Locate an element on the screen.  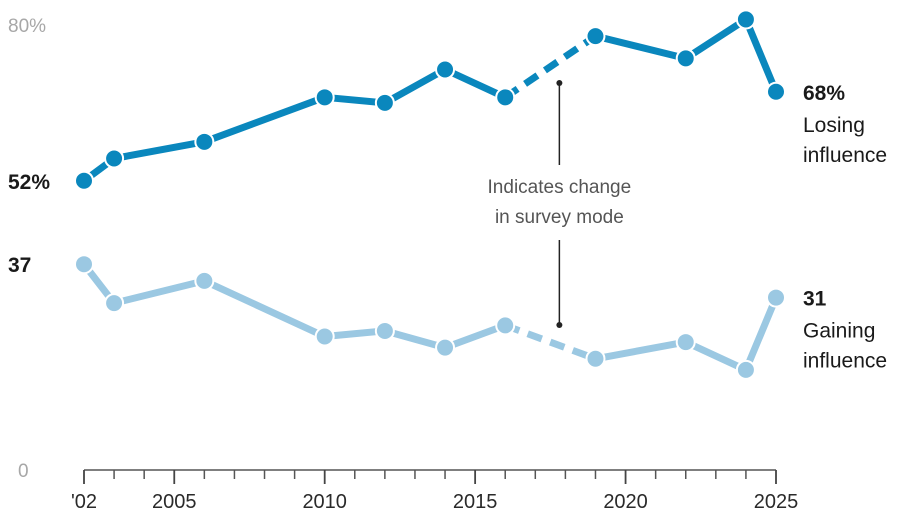
series-end-label-losing: influence is located at coordinates (845, 155).